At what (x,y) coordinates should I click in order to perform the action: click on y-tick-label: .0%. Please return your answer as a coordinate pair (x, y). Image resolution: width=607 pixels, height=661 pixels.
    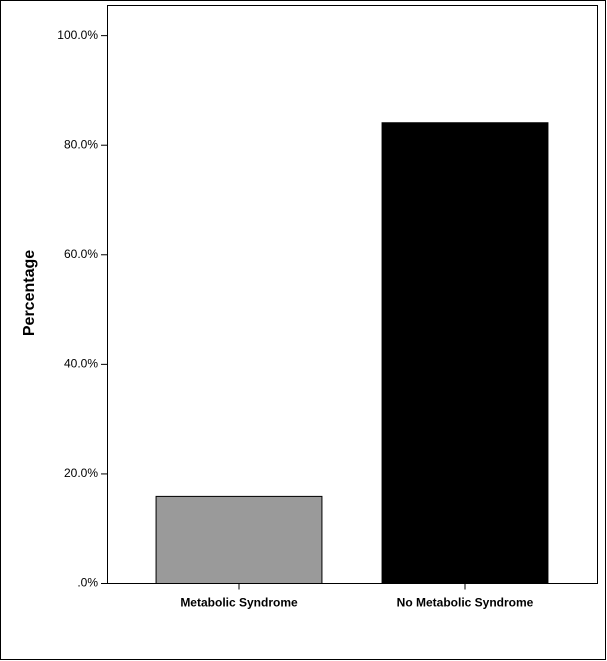
    Looking at the image, I should click on (87, 583).